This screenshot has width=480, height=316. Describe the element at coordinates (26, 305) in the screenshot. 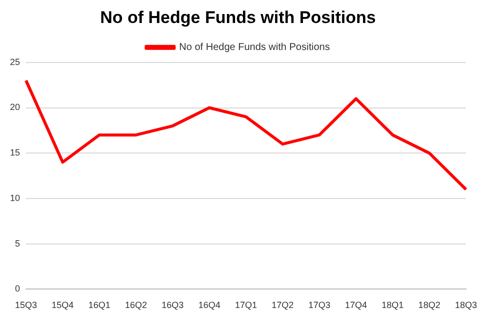

I see `x-tick-label: 15Q3` at that location.